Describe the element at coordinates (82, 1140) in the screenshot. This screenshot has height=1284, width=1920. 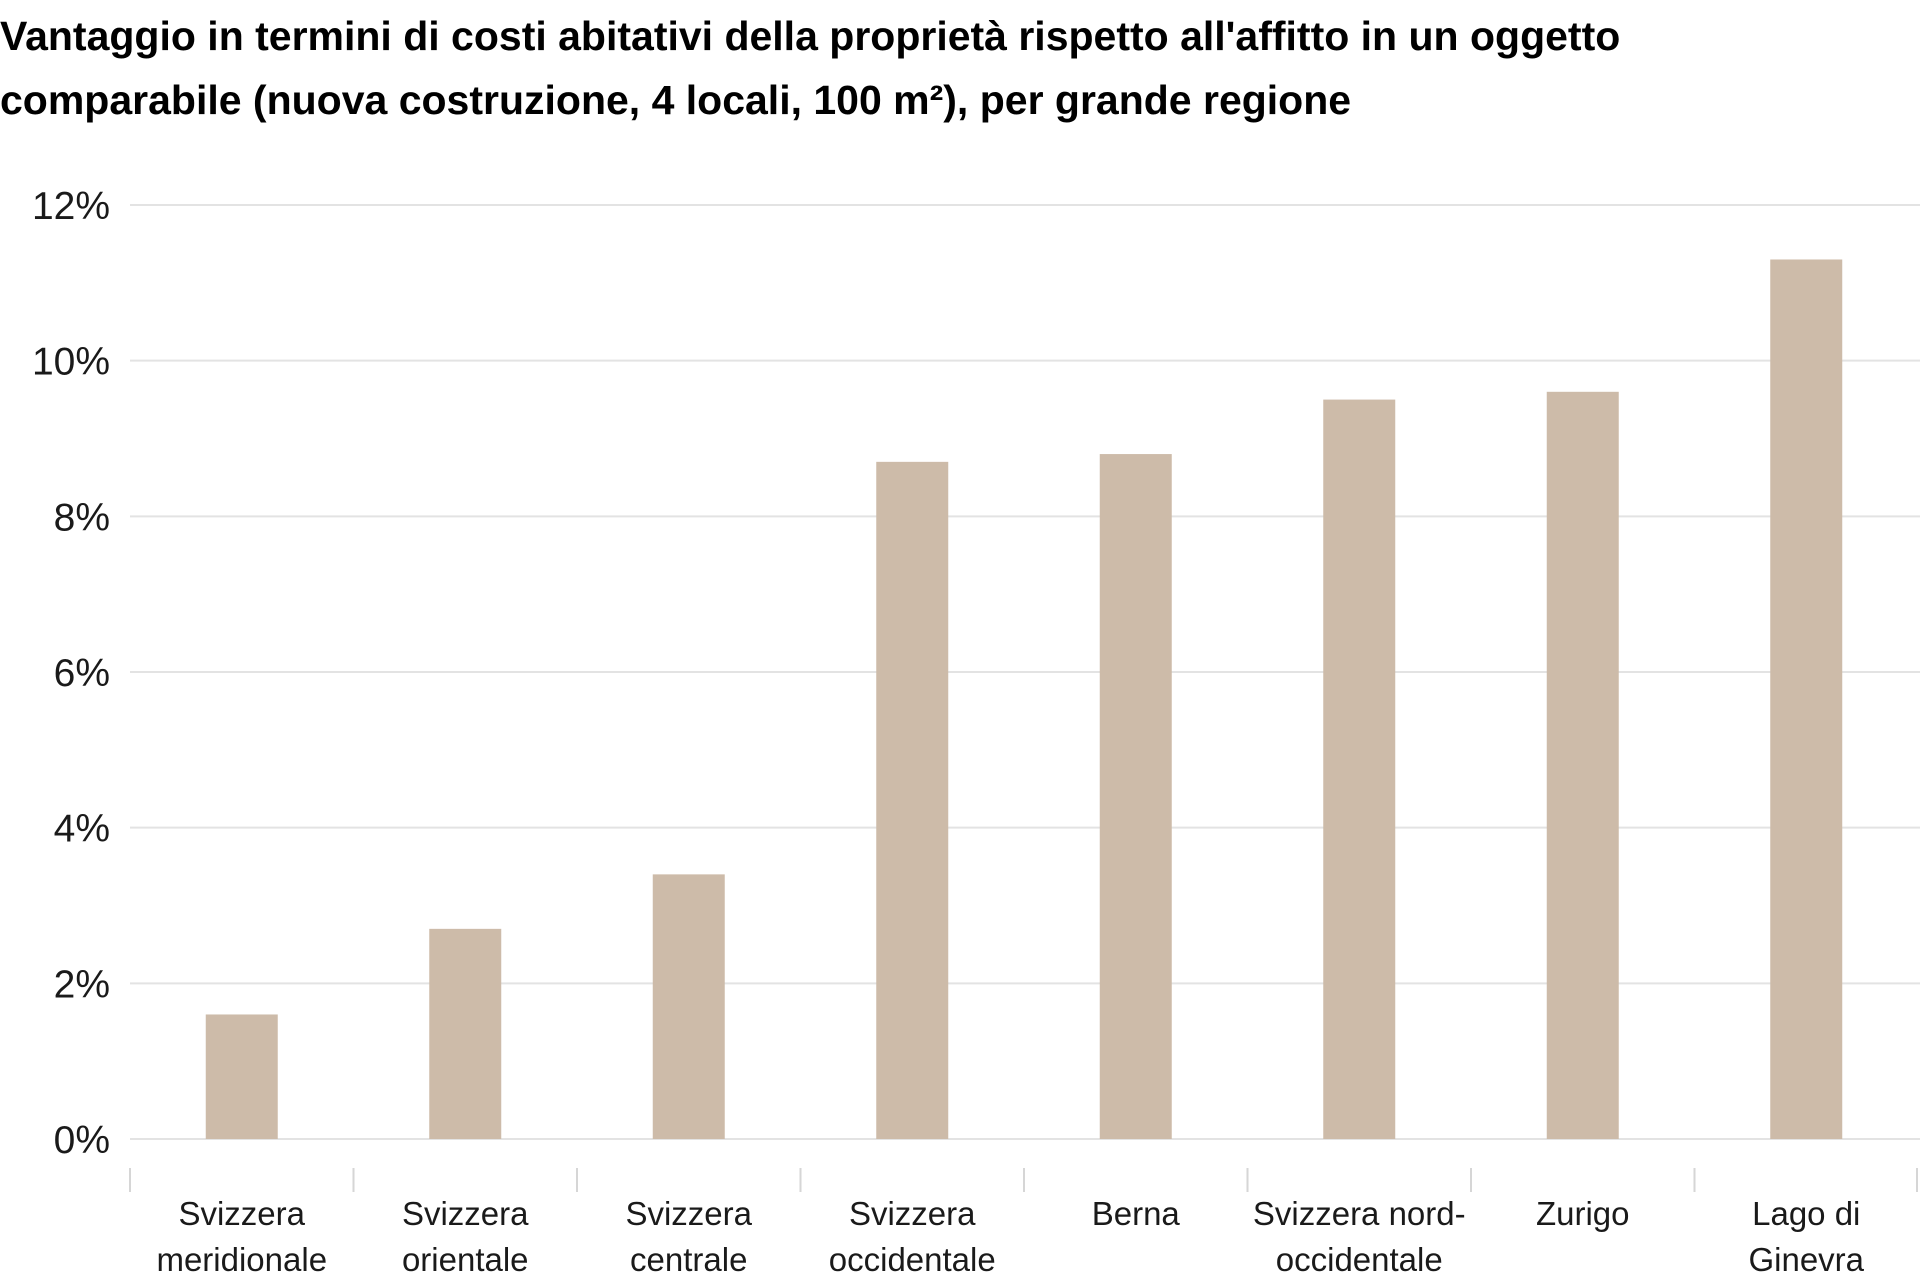
I see `y-tick-label: 0%` at that location.